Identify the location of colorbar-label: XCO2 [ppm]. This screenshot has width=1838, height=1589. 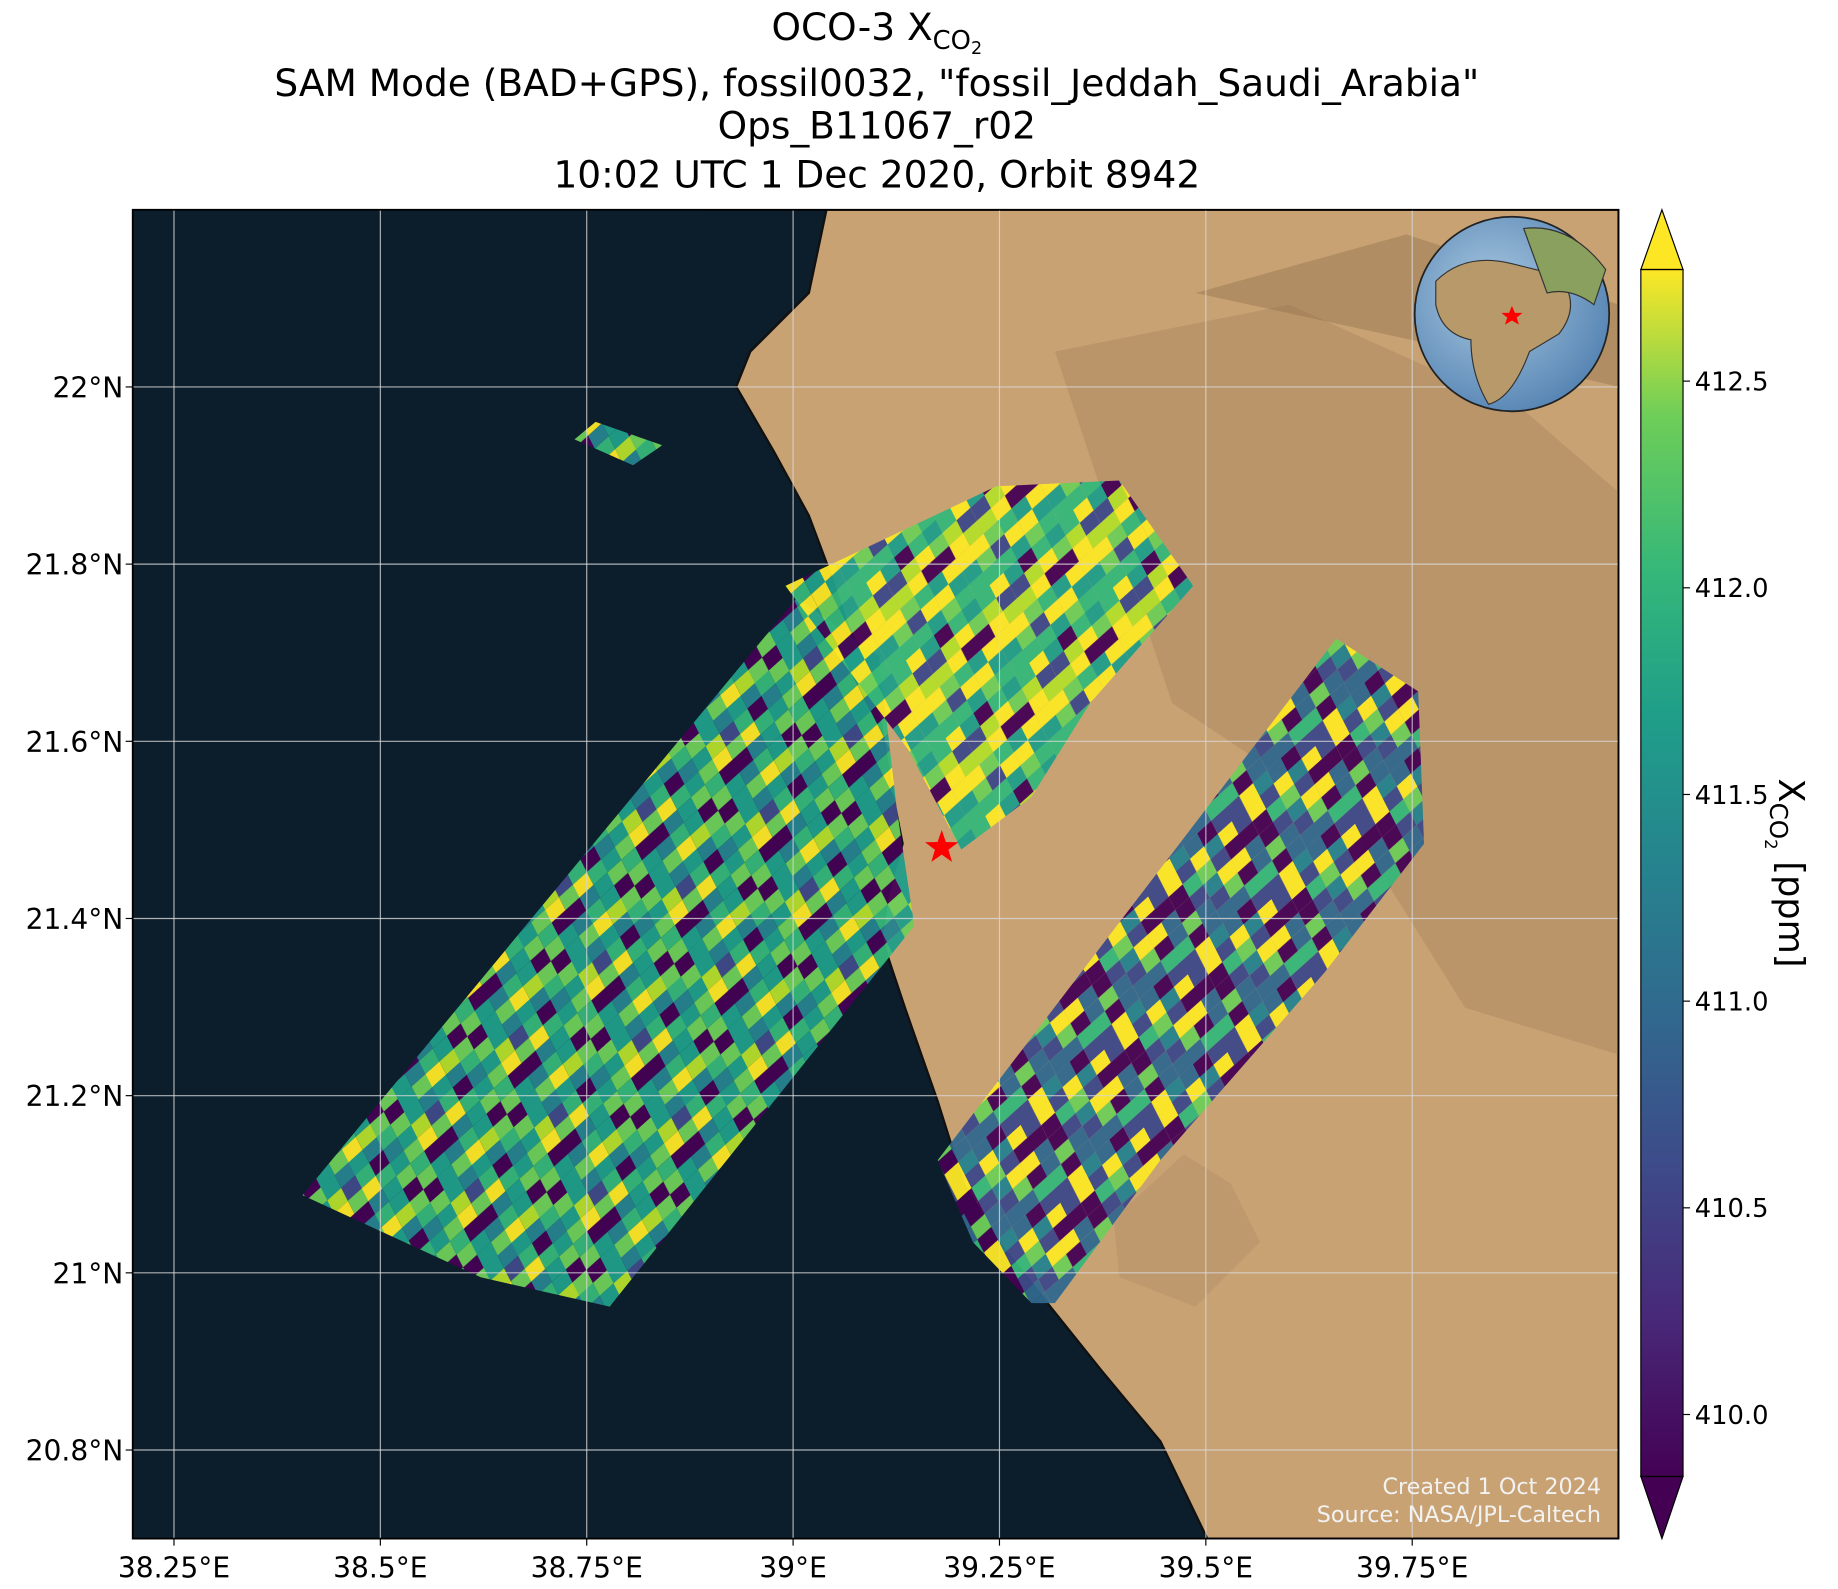
(1786, 872).